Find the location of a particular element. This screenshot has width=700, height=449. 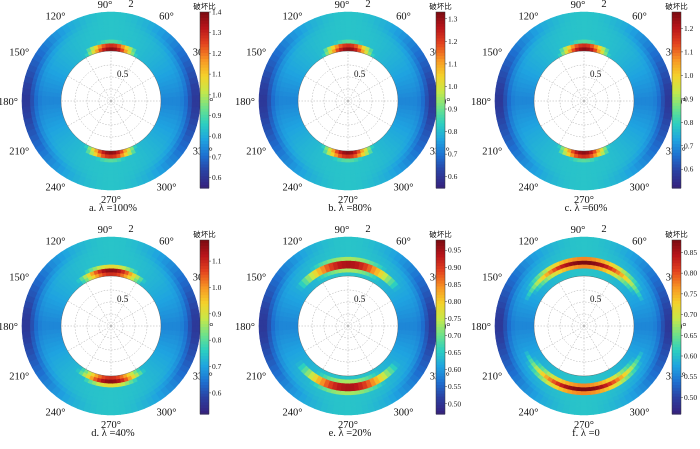

colorbar-tick-label: 1.3 is located at coordinates (453, 18).